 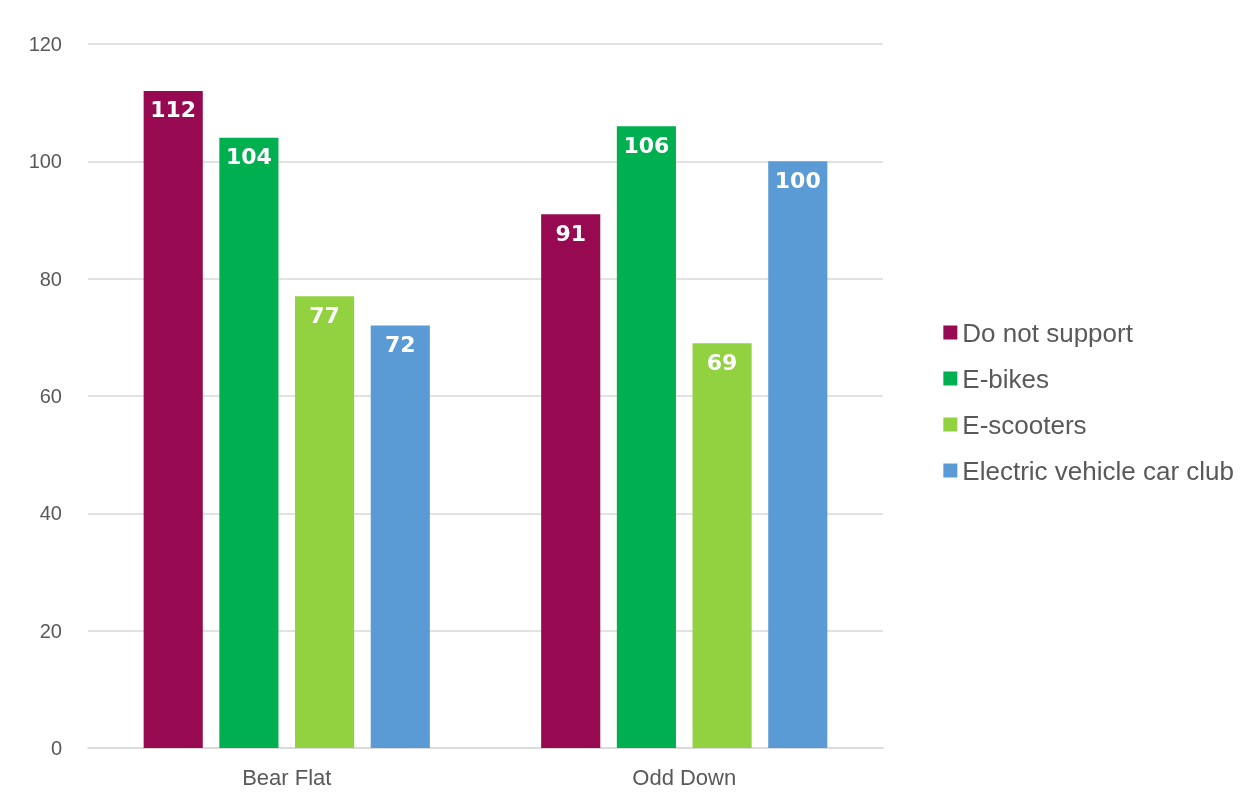 I want to click on y-tick-label: 60, so click(x=50, y=396).